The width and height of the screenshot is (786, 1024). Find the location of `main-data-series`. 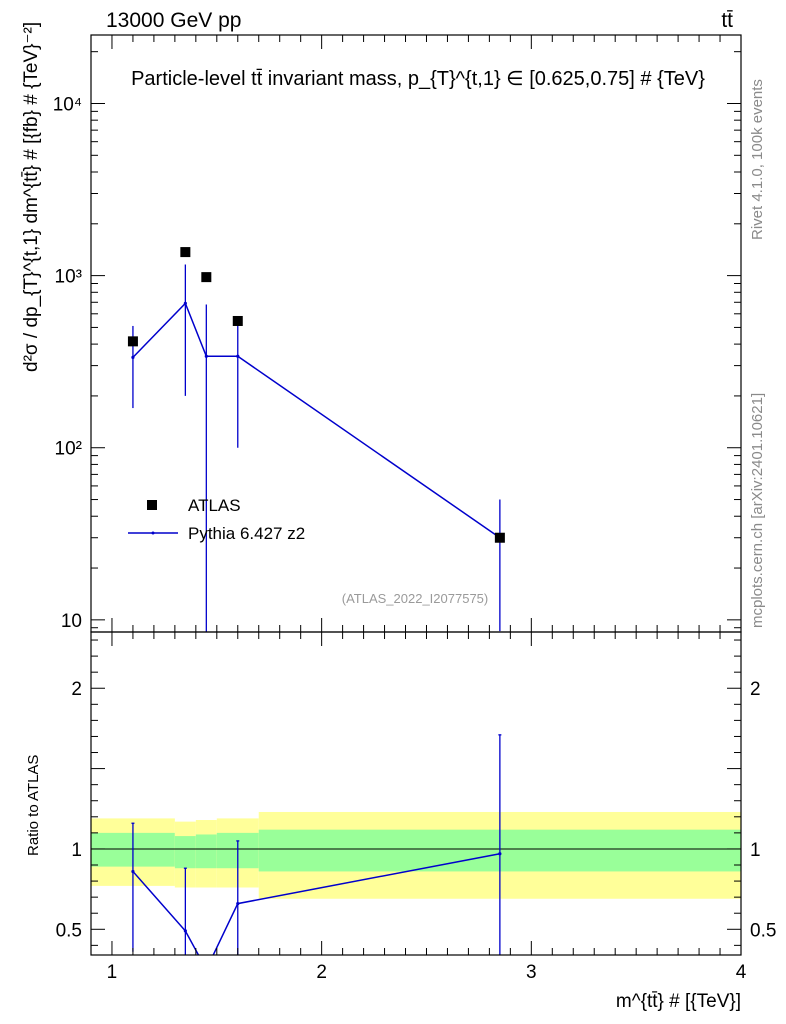

main-data-series is located at coordinates (316, 395).